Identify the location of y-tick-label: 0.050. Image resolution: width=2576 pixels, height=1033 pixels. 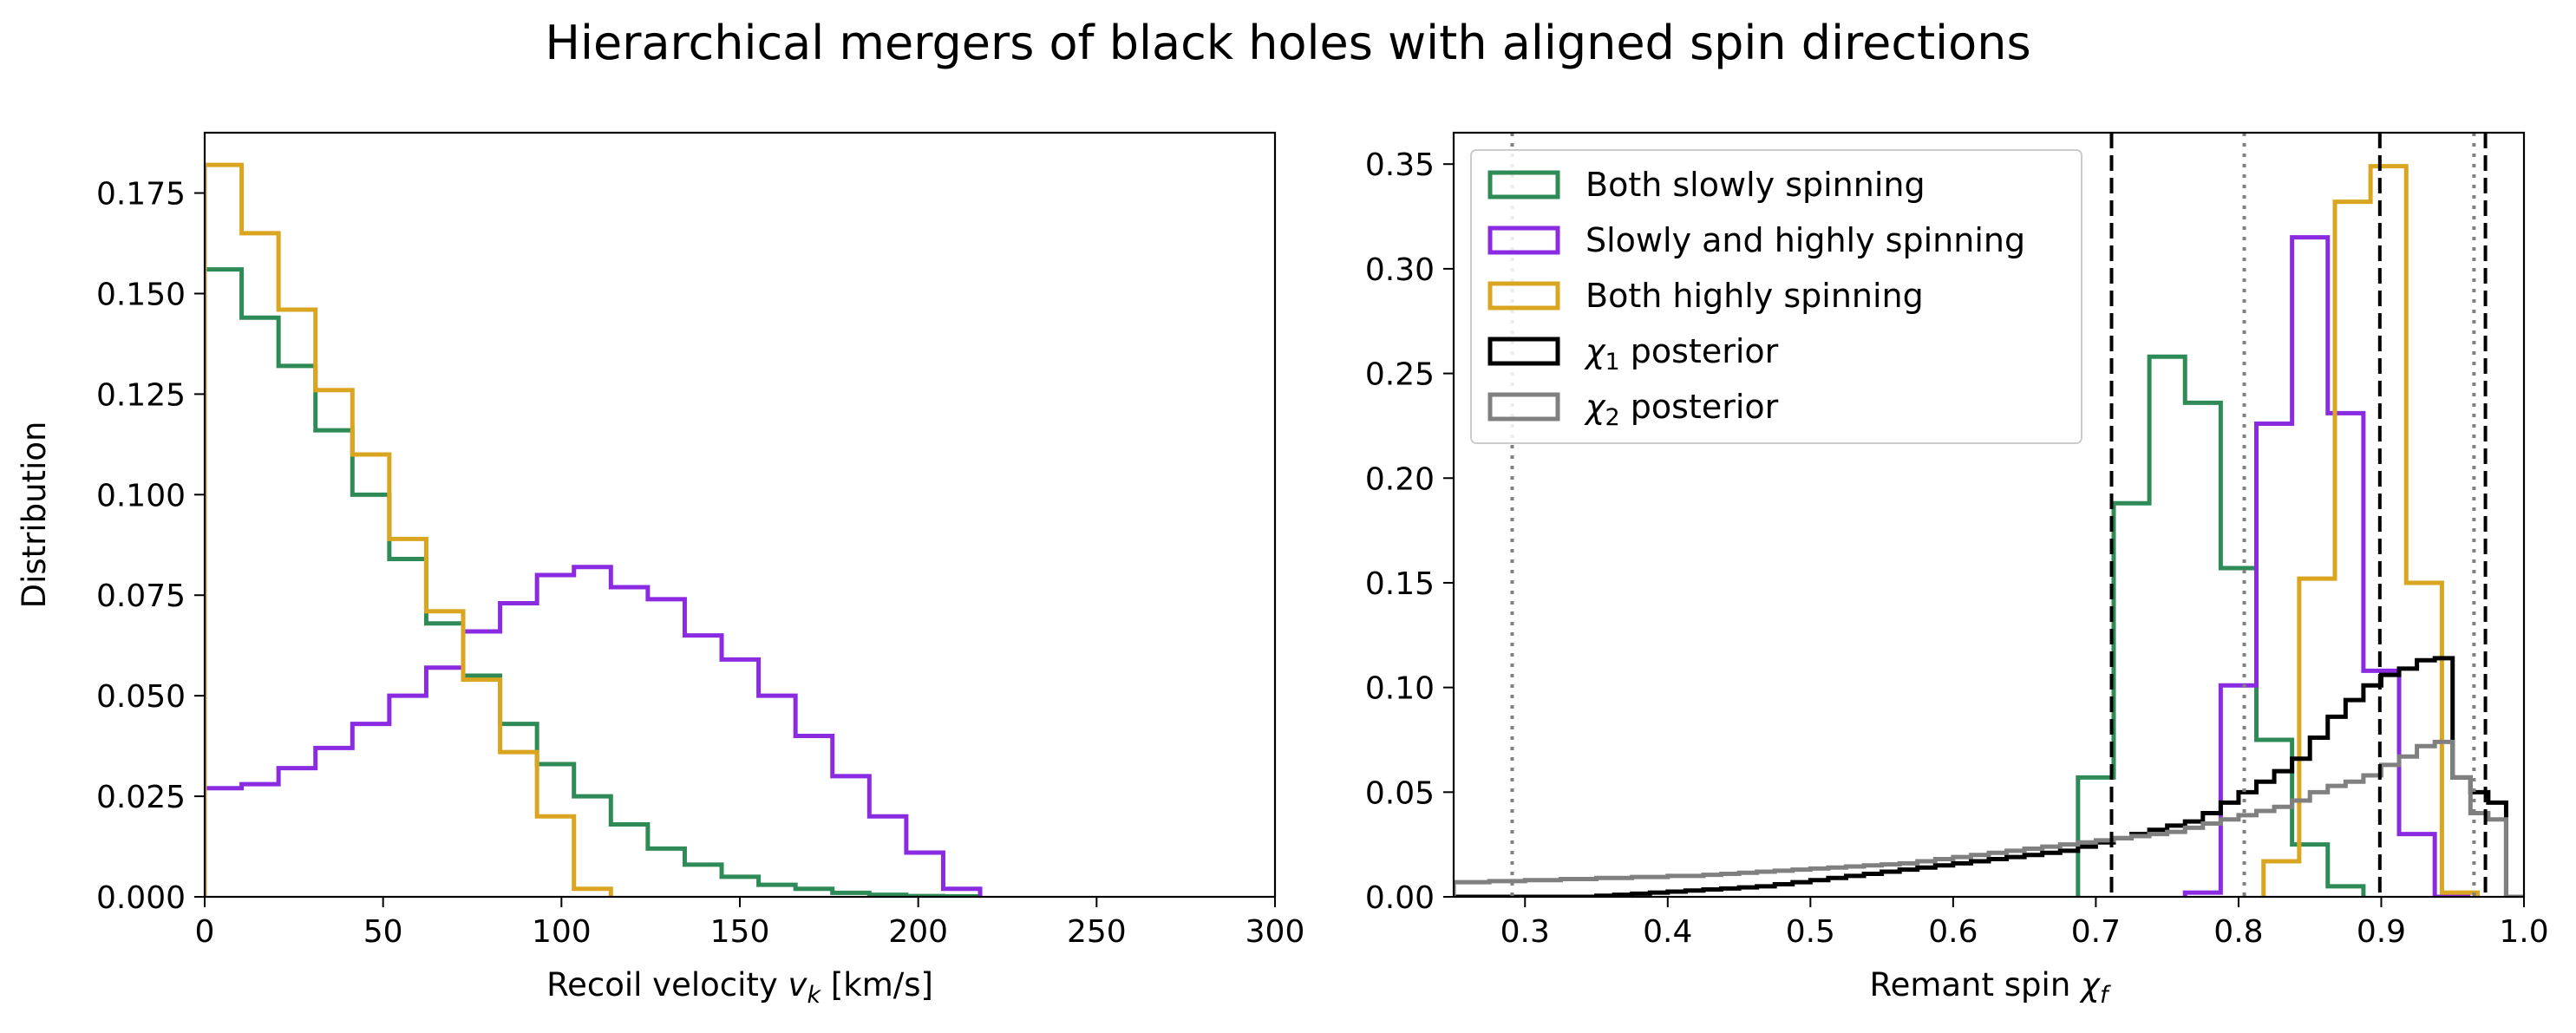
(141, 697).